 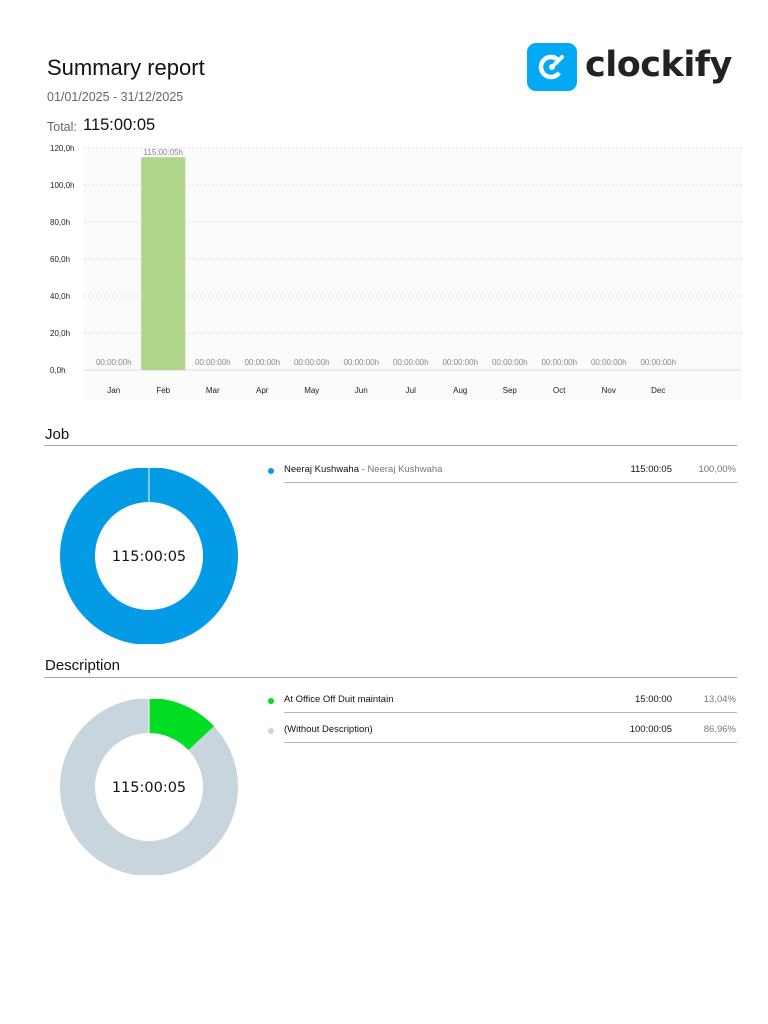 What do you see at coordinates (311, 390) in the screenshot?
I see `x-tick-label: May` at bounding box center [311, 390].